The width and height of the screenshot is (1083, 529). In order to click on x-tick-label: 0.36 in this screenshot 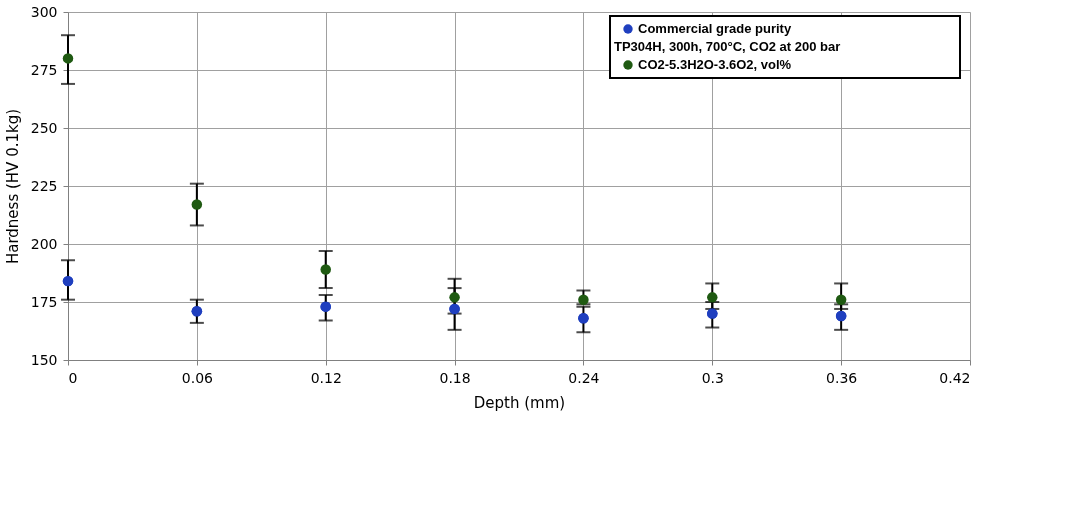, I will do `click(842, 377)`.